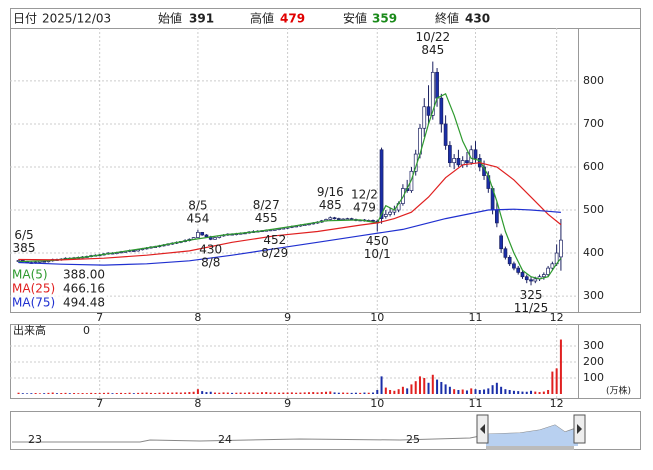 The width and height of the screenshot is (653, 470). Describe the element at coordinates (262, 18) in the screenshot. I see `high-label: 高値` at that location.